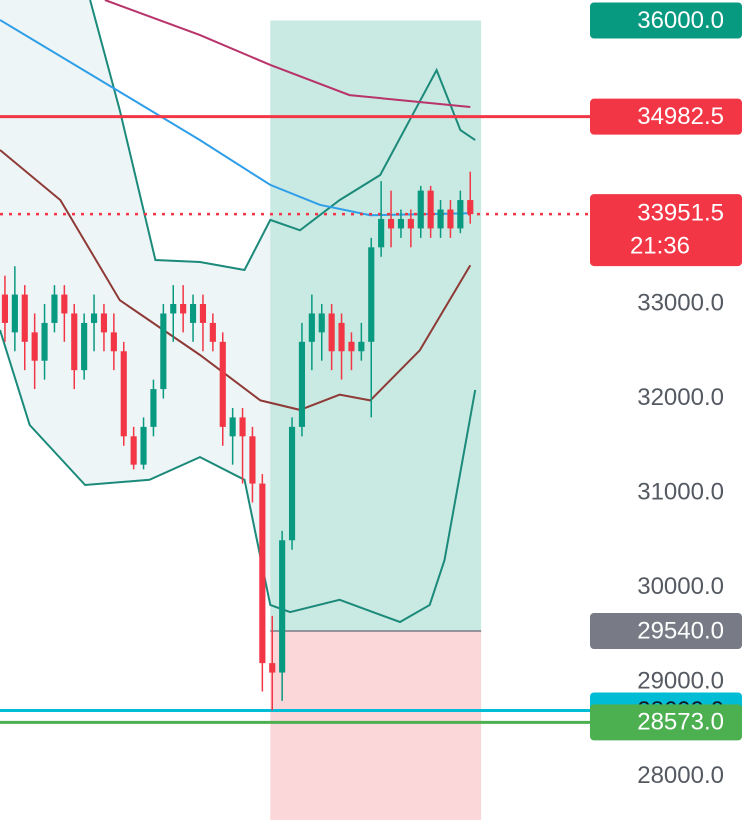 This screenshot has height=820, width=749. What do you see at coordinates (680, 397) in the screenshot?
I see `y-tick-label: 32000.0` at bounding box center [680, 397].